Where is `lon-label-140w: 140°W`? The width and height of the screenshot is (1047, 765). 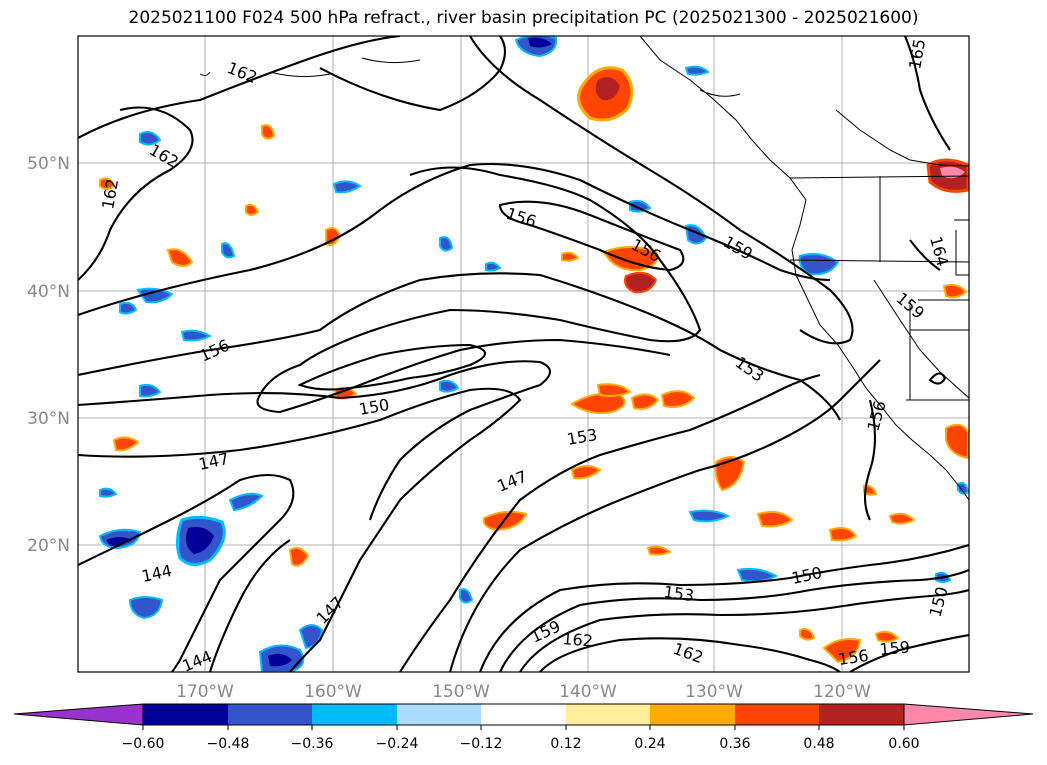
lon-label-140w: 140°W is located at coordinates (588, 692).